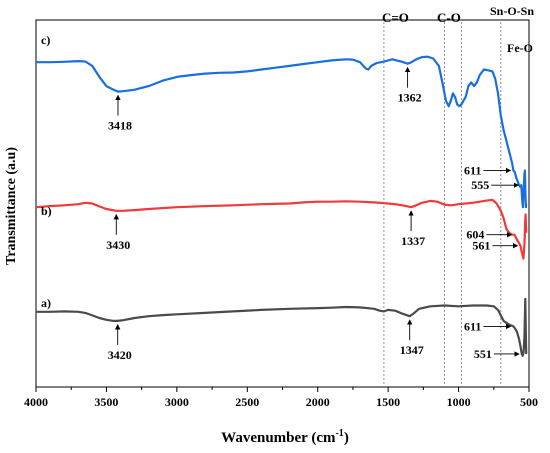  I want to click on x-tick-label-500: 500, so click(529, 402).